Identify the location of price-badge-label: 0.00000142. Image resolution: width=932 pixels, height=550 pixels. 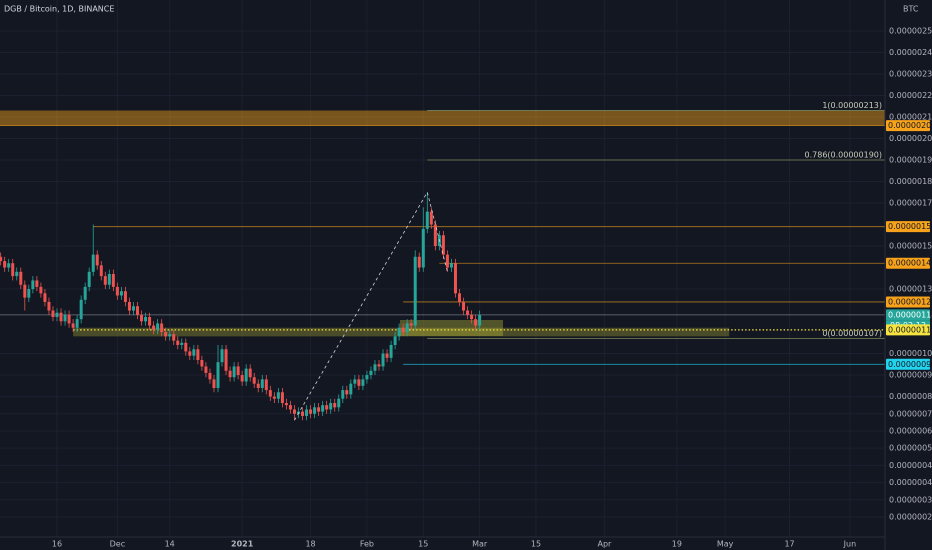
(910, 263).